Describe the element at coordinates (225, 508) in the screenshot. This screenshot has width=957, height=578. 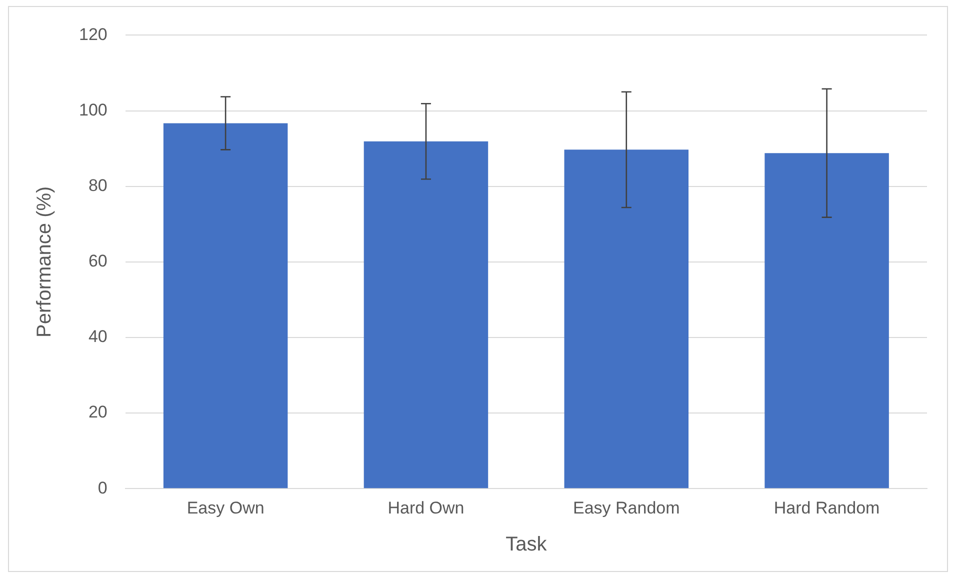
I see `x-tick-label: Easy Own` at that location.